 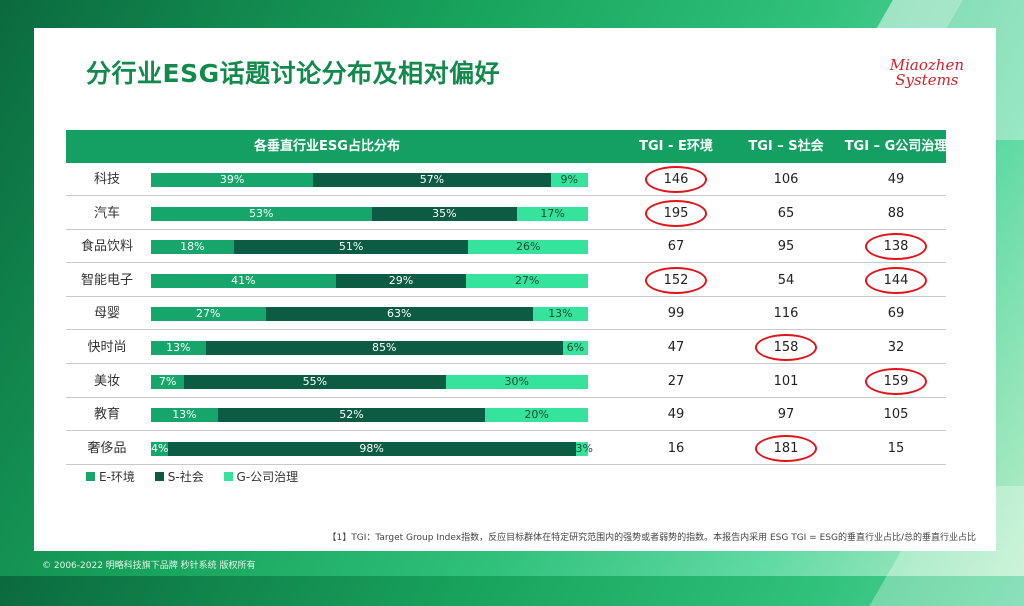 What do you see at coordinates (786, 314) in the screenshot?
I see `tgi-value-s: 116` at bounding box center [786, 314].